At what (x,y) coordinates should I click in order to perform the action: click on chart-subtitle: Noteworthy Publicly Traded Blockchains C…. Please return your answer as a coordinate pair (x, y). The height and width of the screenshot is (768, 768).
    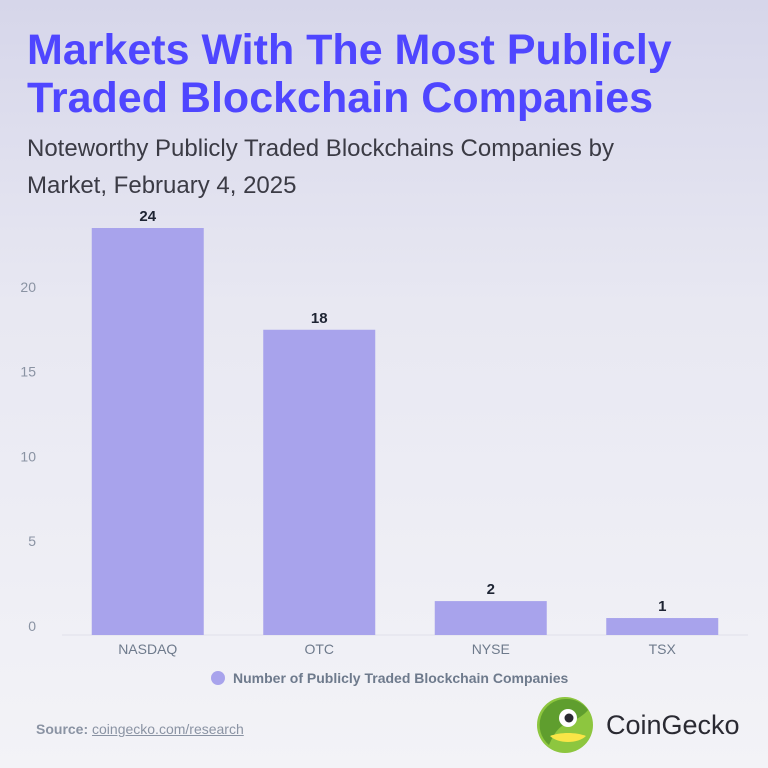
    Looking at the image, I should click on (387, 167).